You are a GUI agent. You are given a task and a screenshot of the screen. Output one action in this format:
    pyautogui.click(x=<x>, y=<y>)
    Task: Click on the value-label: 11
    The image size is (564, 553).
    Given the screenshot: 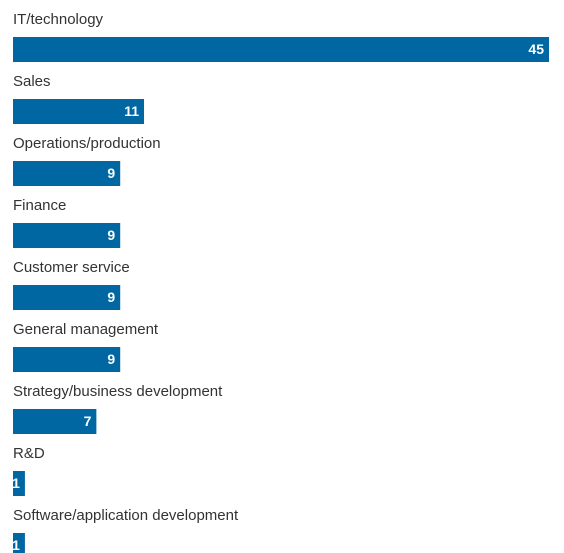 What is the action you would take?
    pyautogui.click(x=131, y=111)
    